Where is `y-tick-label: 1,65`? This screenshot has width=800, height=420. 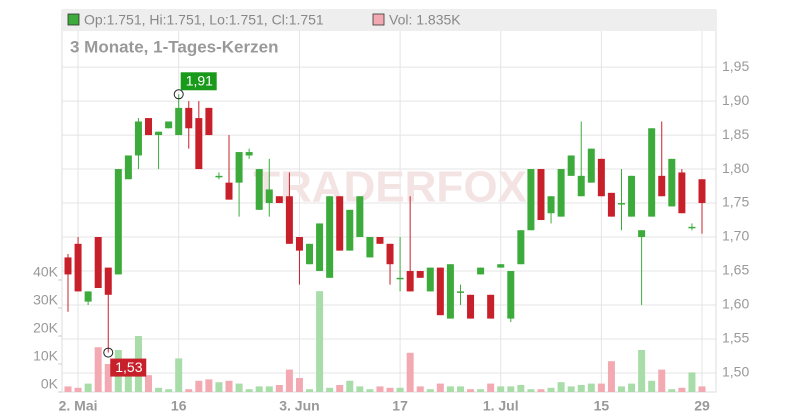 y-tick-label: 1,65 is located at coordinates (735, 270).